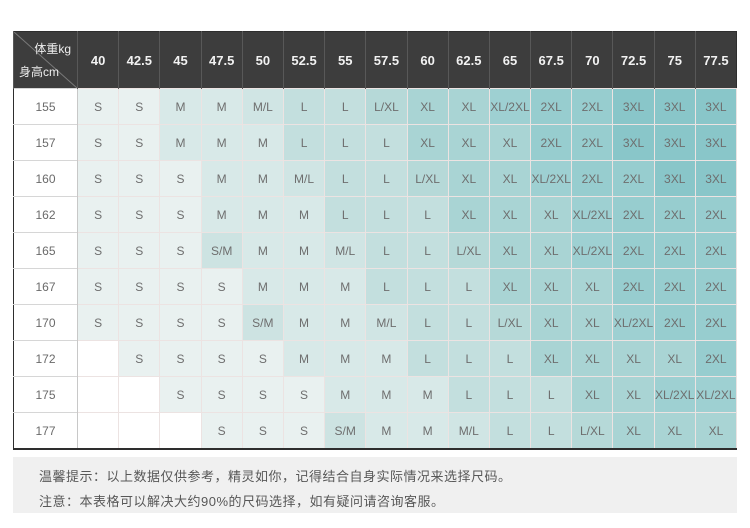 This screenshot has height=528, width=750. I want to click on height-cell: 157, so click(45, 142).